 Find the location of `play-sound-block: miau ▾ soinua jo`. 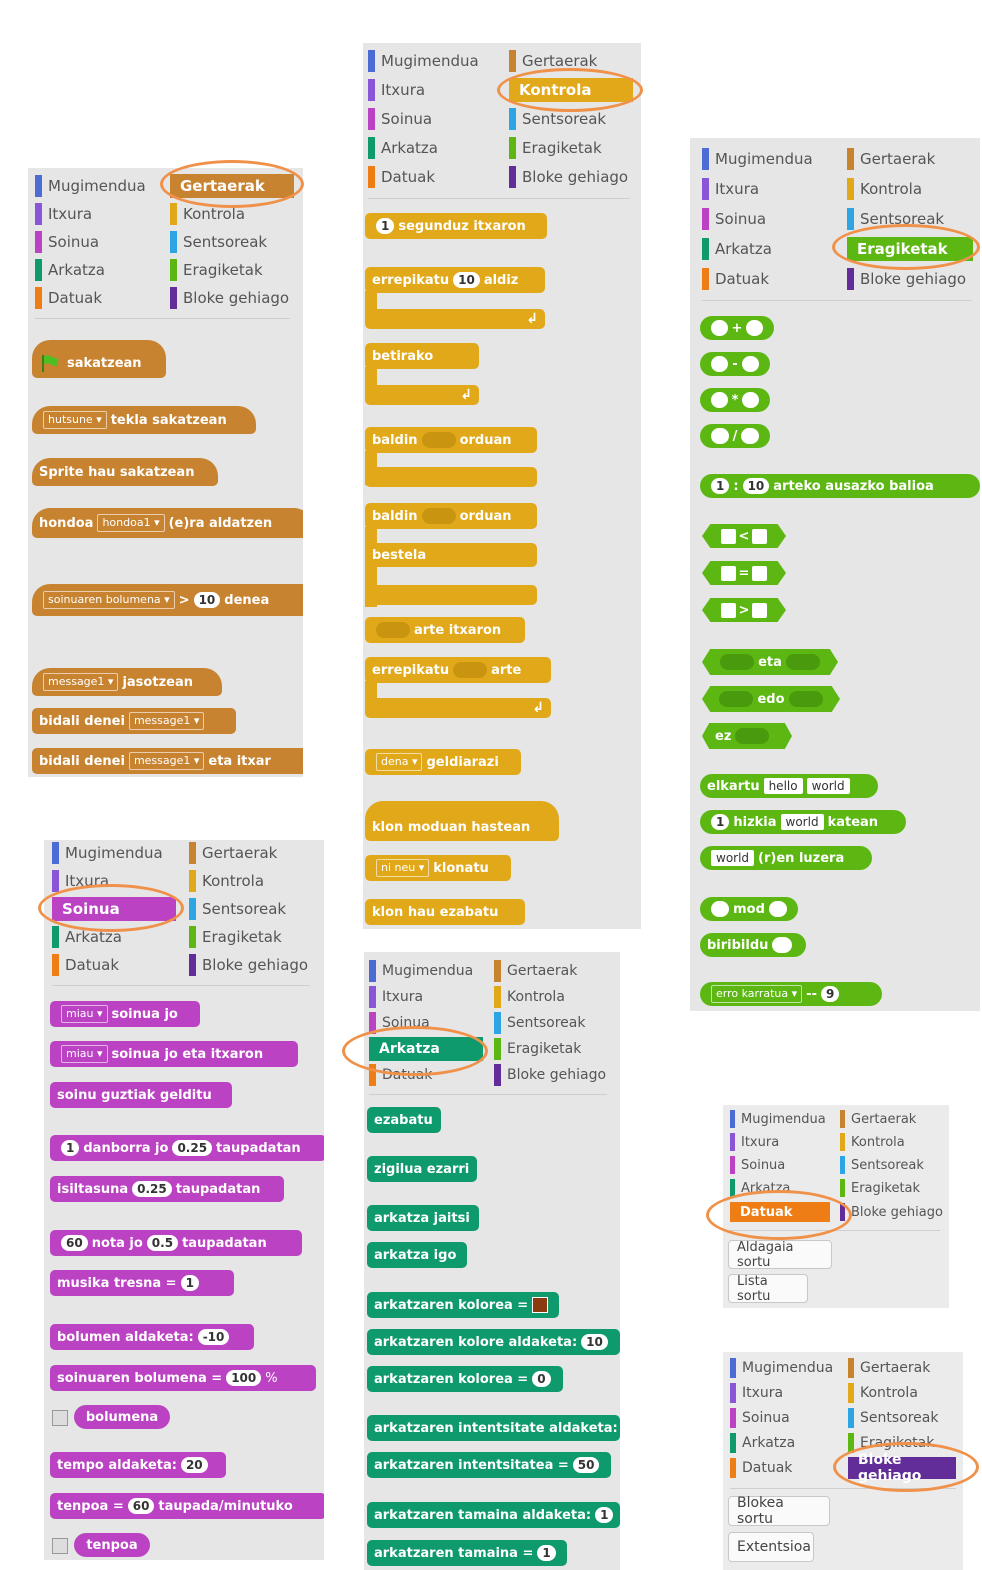

play-sound-block: miau ▾ soinua jo is located at coordinates (125, 1014).